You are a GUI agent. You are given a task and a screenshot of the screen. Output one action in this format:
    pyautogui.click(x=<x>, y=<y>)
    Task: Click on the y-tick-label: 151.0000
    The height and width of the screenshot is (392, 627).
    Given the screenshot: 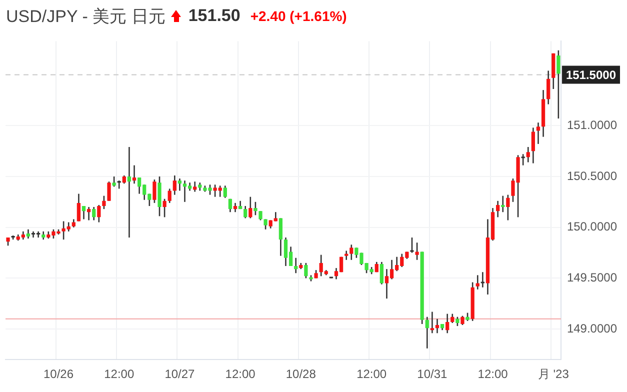 What is the action you would take?
    pyautogui.click(x=592, y=125)
    